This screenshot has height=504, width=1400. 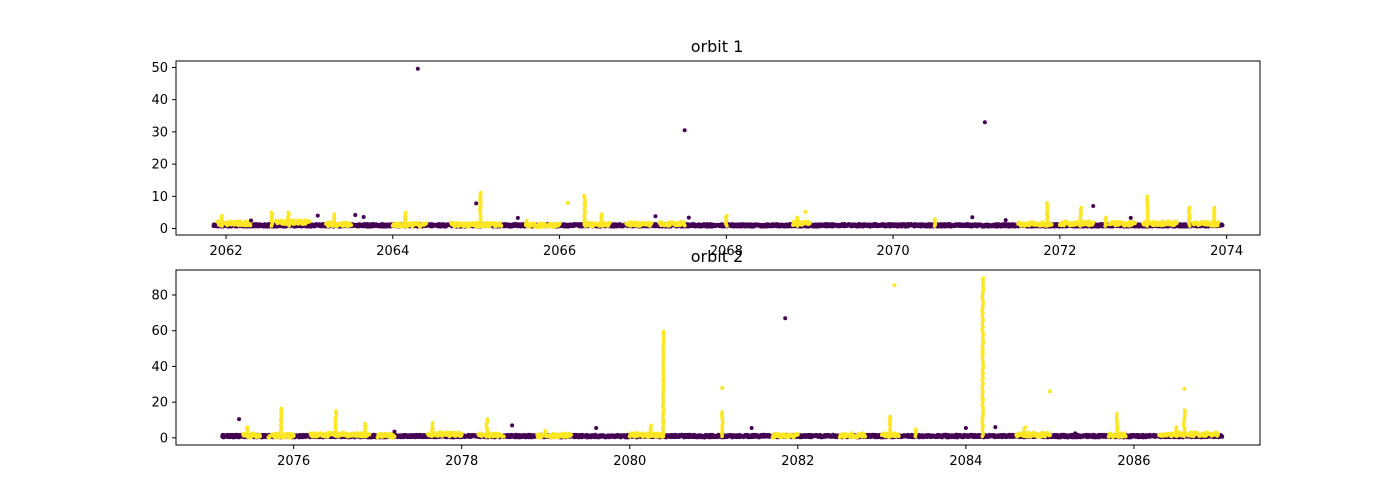 I want to click on x-tick-label: 2066, so click(x=559, y=251).